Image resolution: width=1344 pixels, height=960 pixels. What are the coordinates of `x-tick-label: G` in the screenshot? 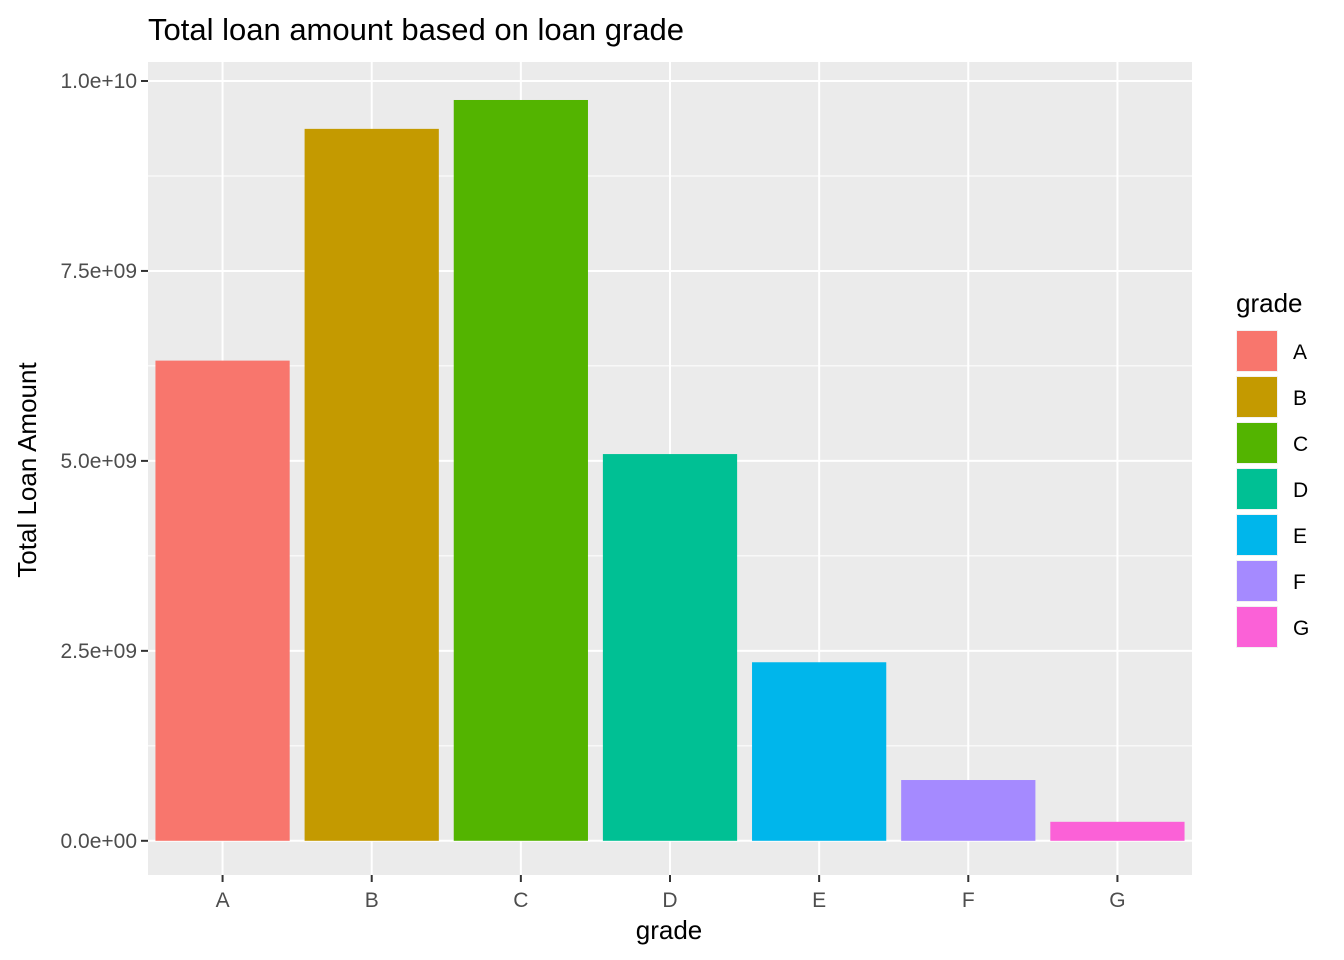 It's located at (1117, 900).